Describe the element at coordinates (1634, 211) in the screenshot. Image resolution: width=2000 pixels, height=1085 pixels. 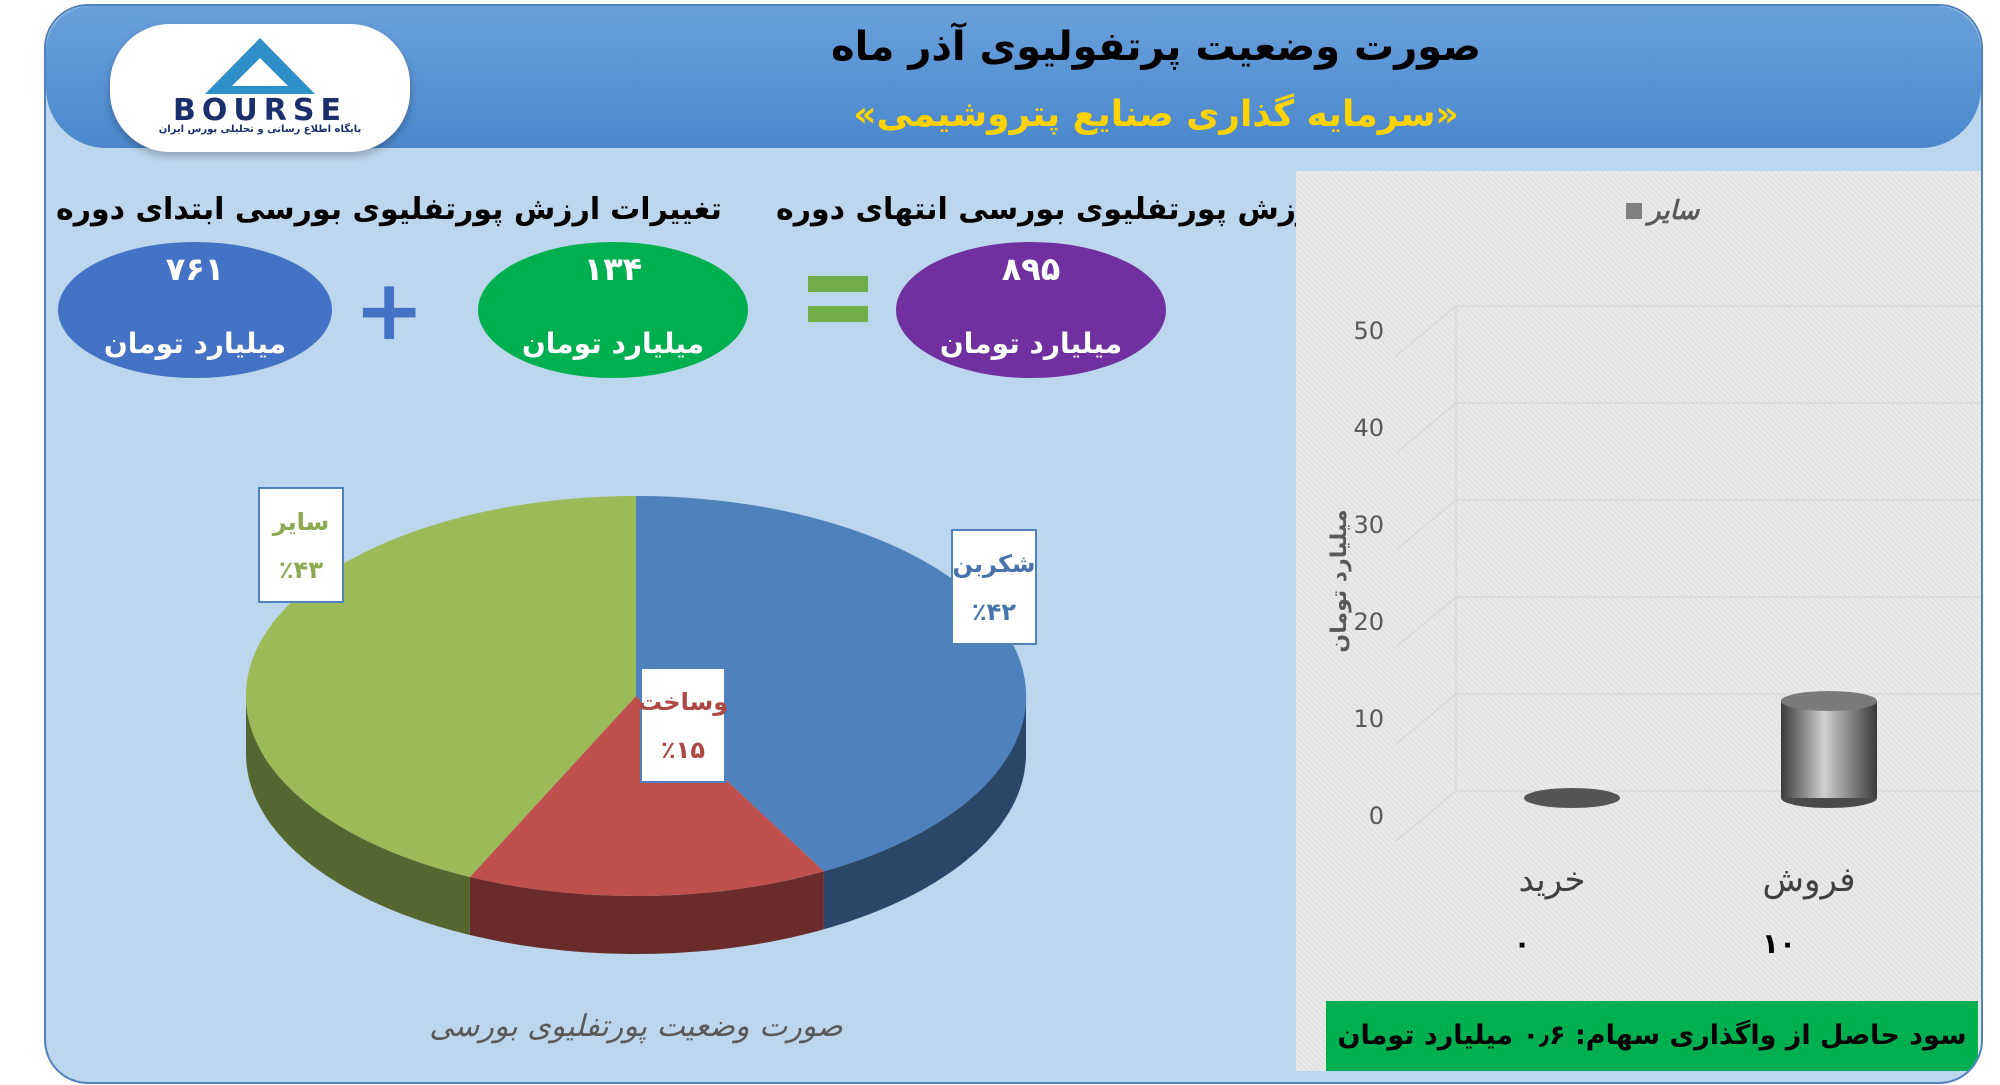
I see `legend-swatch` at that location.